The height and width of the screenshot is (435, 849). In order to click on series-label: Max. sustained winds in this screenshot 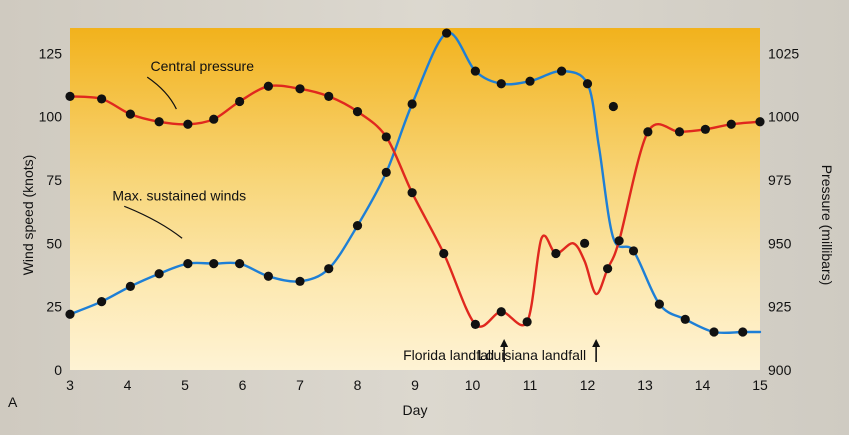, I will do `click(179, 195)`.